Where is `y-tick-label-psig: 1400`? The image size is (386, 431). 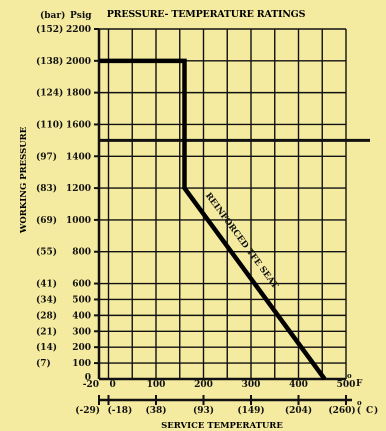 y-tick-label-psig: 1400 is located at coordinates (78, 157).